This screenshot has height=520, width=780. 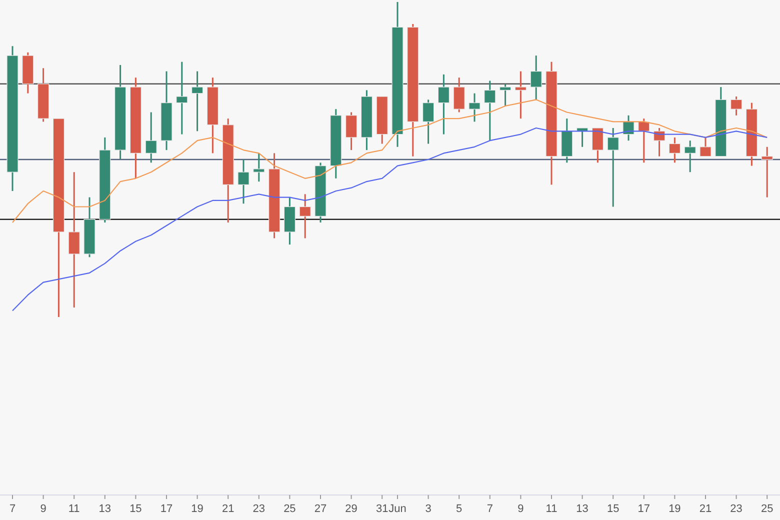 I want to click on x-tick-label: 27, so click(x=320, y=509).